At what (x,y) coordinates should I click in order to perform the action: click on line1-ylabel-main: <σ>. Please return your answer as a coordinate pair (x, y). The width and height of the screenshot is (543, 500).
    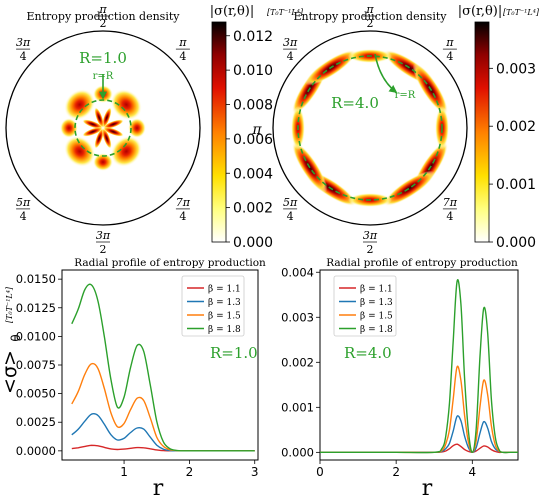
    Looking at the image, I should click on (10, 372).